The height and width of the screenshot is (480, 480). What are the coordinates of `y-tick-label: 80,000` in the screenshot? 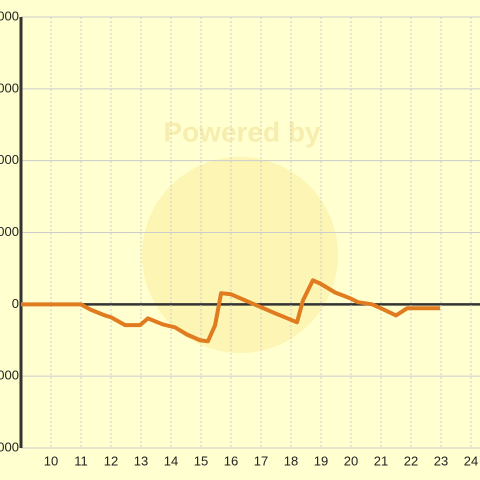 It's located at (9, 15).